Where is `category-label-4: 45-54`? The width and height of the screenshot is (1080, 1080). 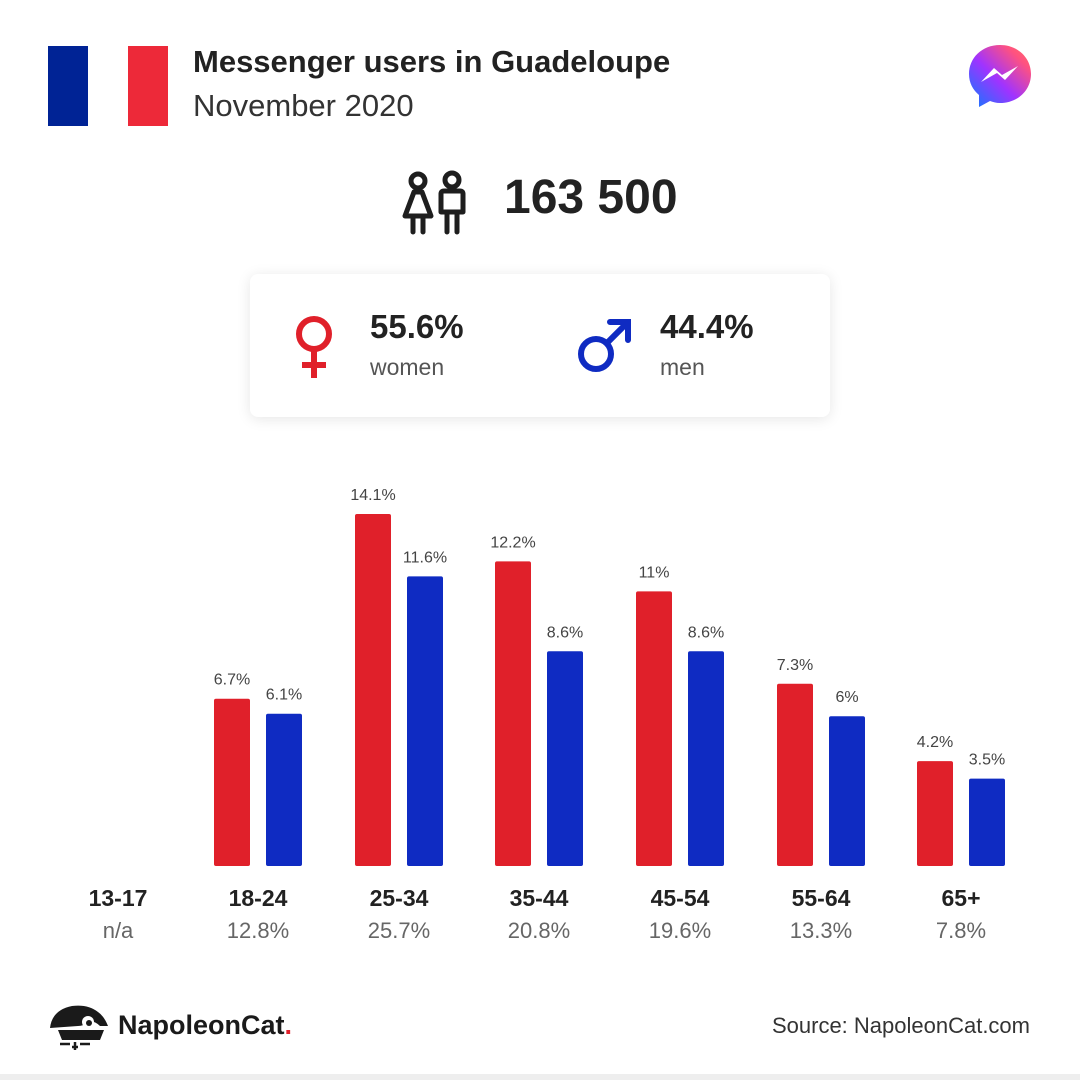 category-label-4: 45-54 is located at coordinates (680, 898).